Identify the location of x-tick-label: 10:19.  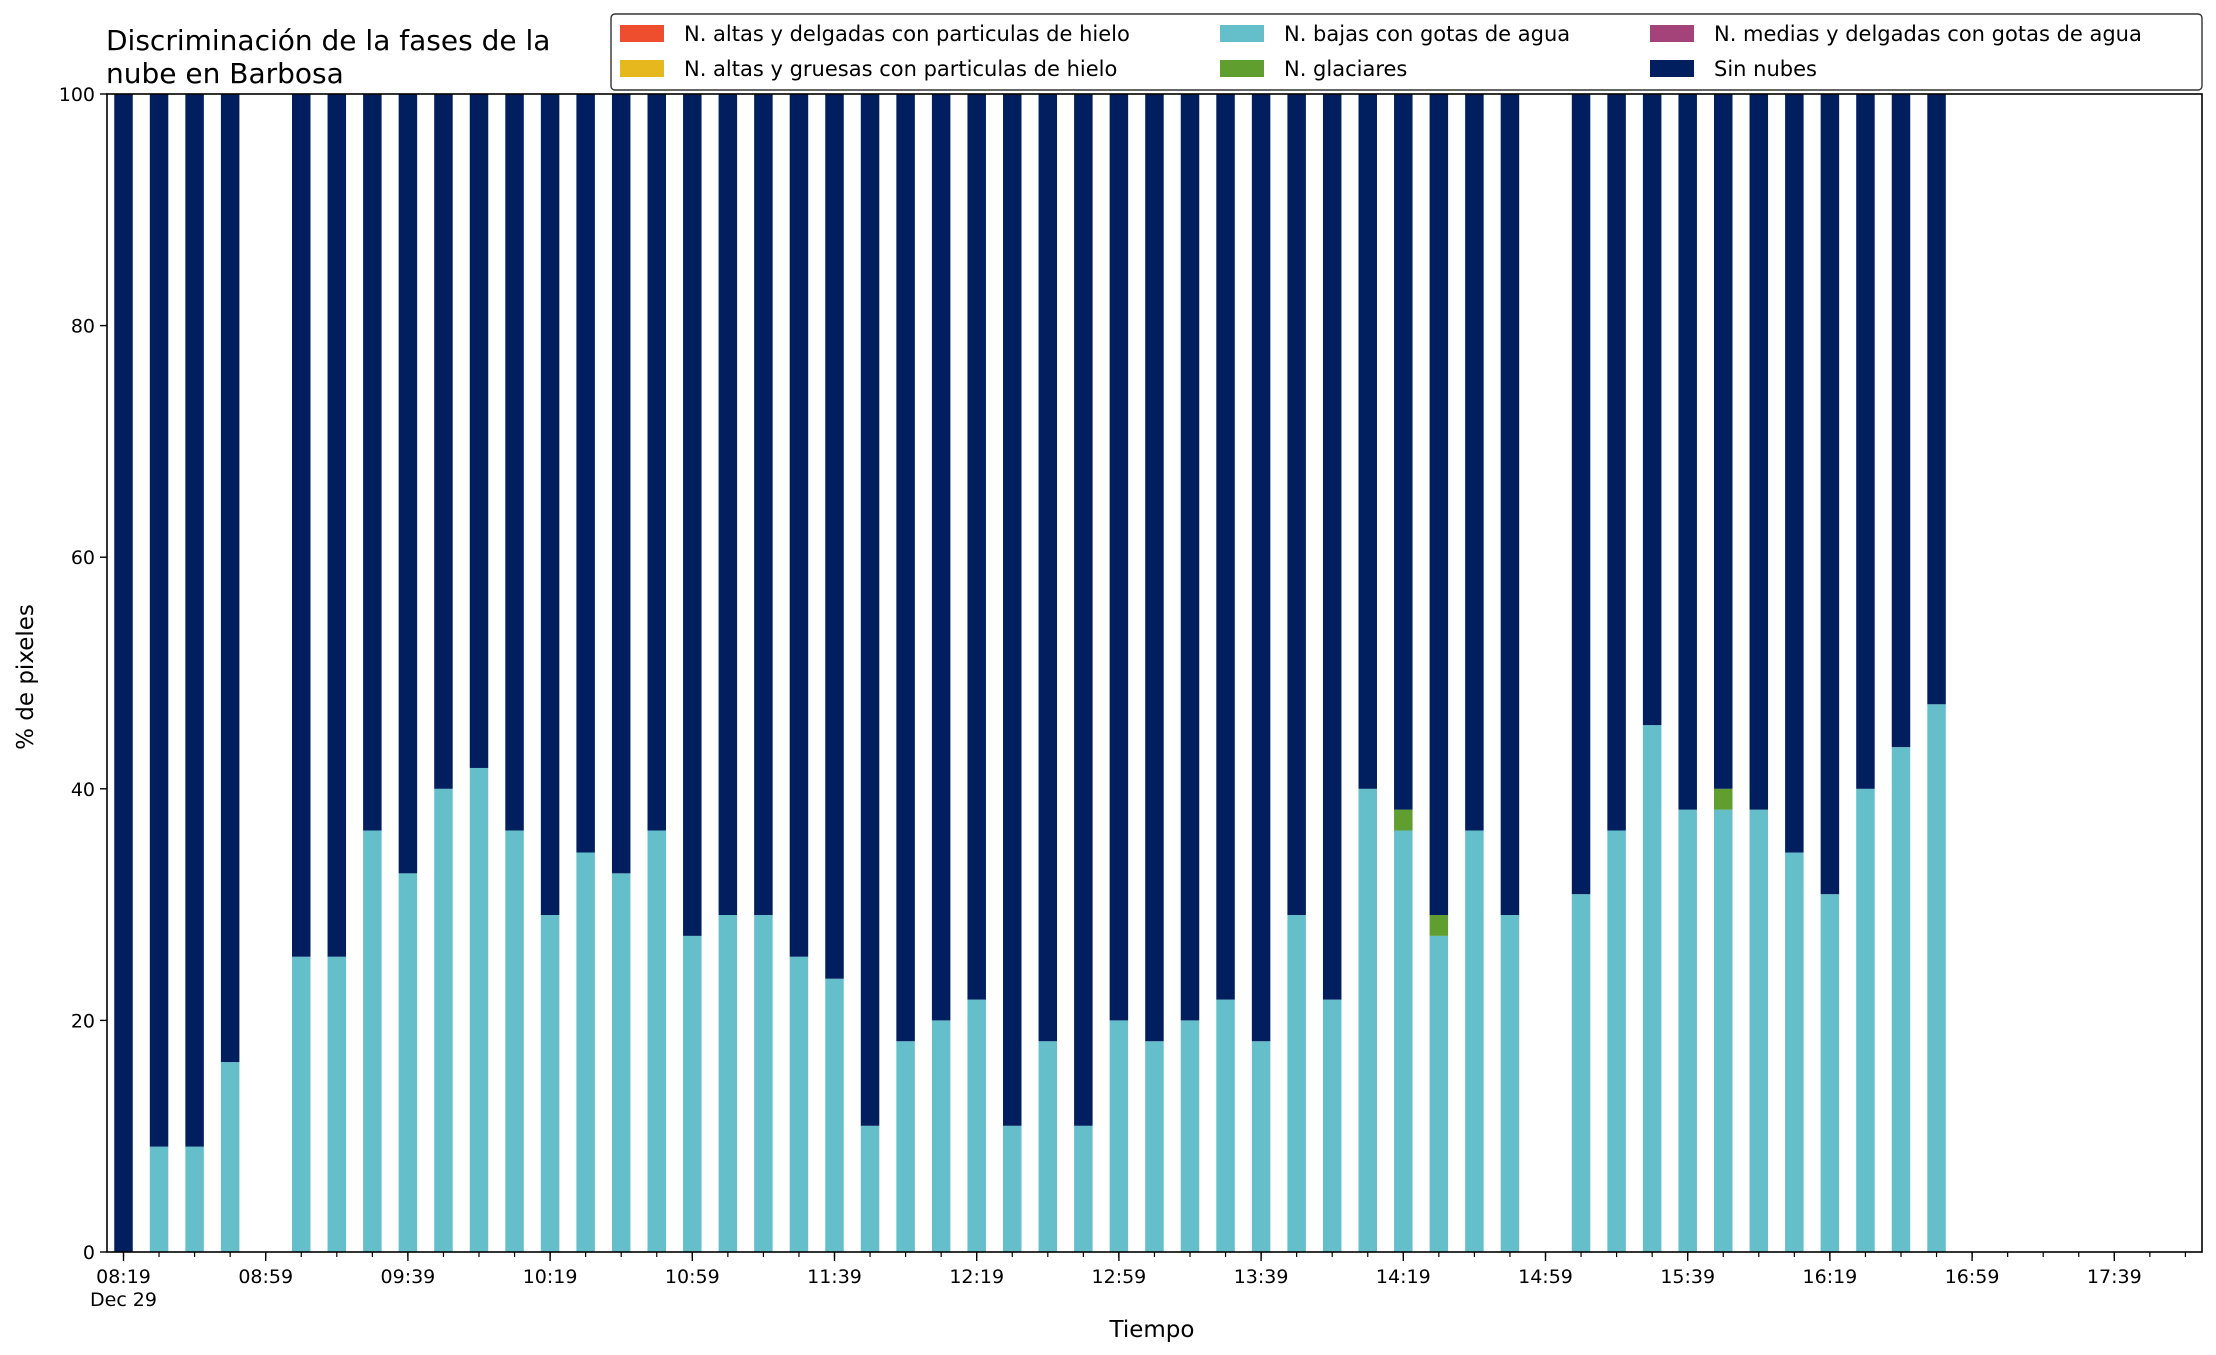
(550, 1277).